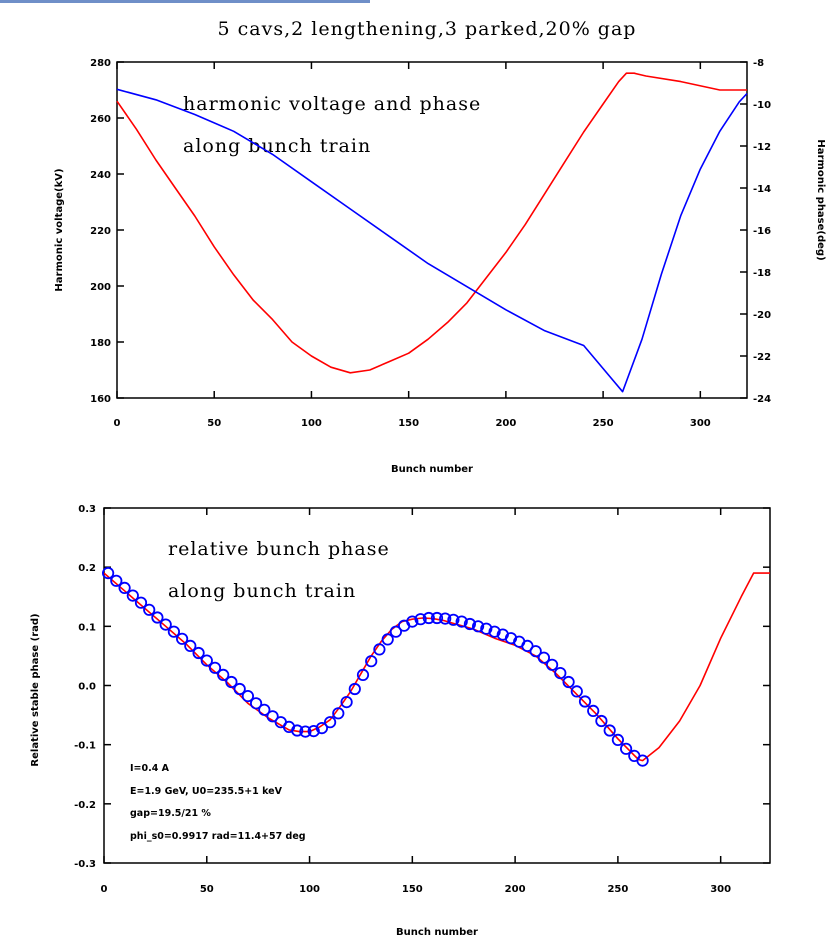 This screenshot has width=835, height=940. I want to click on chart-bottom-x-tick-label: 0, so click(104, 889).